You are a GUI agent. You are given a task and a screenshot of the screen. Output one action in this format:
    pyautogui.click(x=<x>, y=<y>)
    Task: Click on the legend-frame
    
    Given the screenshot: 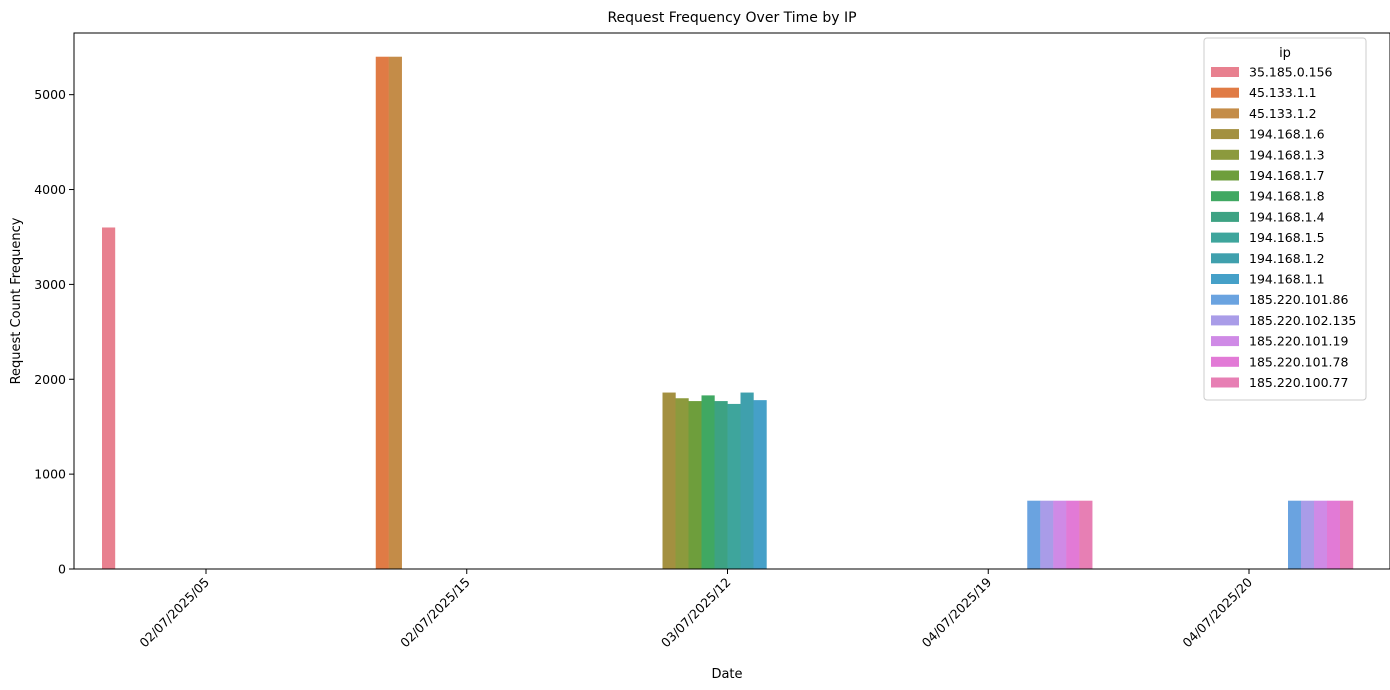 What is the action you would take?
    pyautogui.click(x=1285, y=219)
    